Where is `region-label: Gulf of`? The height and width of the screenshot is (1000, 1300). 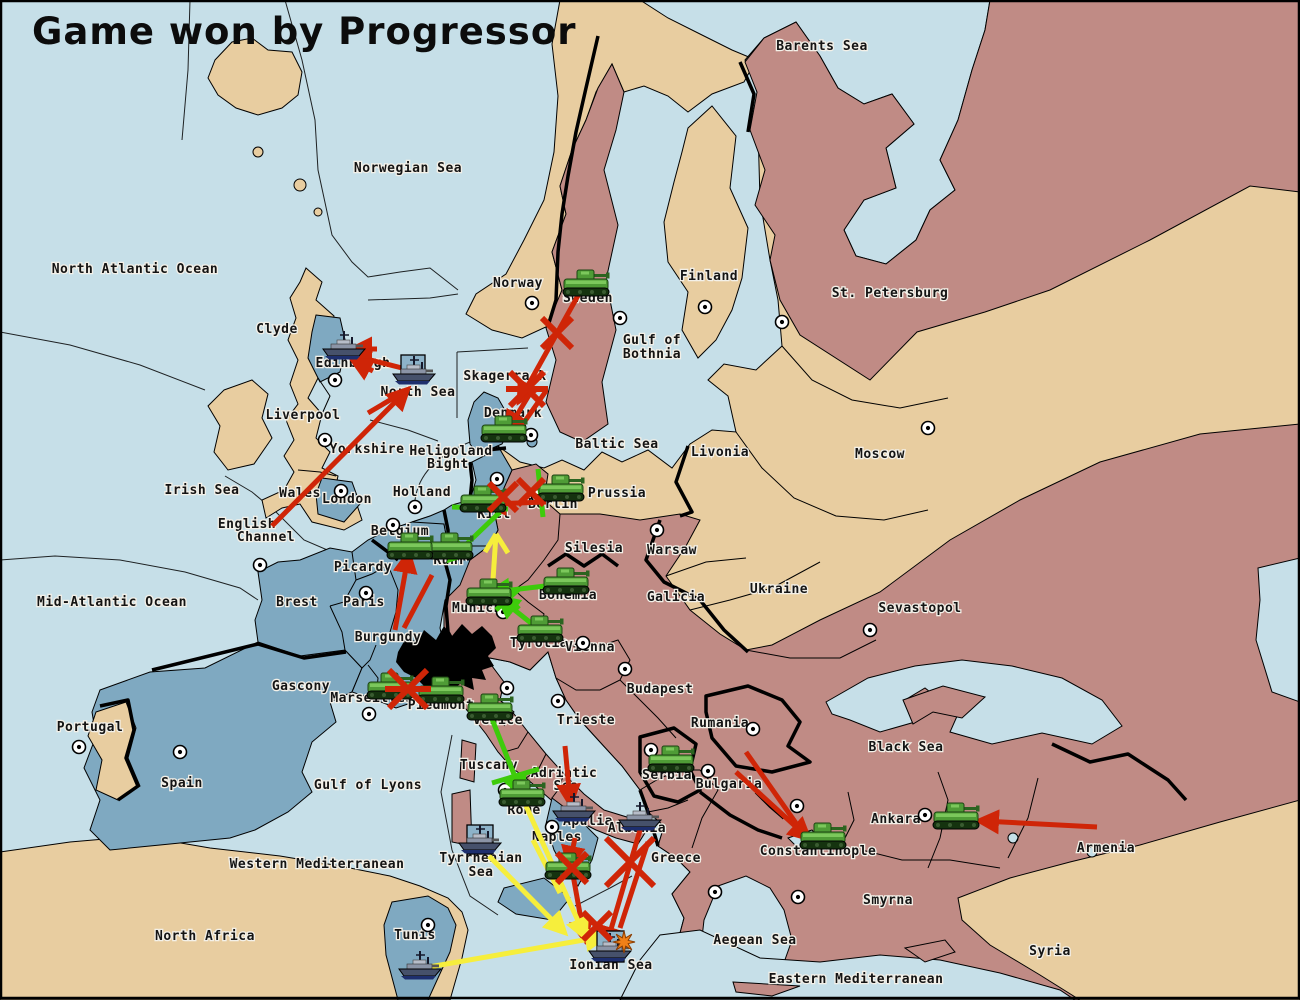 region-label: Gulf of is located at coordinates (652, 340).